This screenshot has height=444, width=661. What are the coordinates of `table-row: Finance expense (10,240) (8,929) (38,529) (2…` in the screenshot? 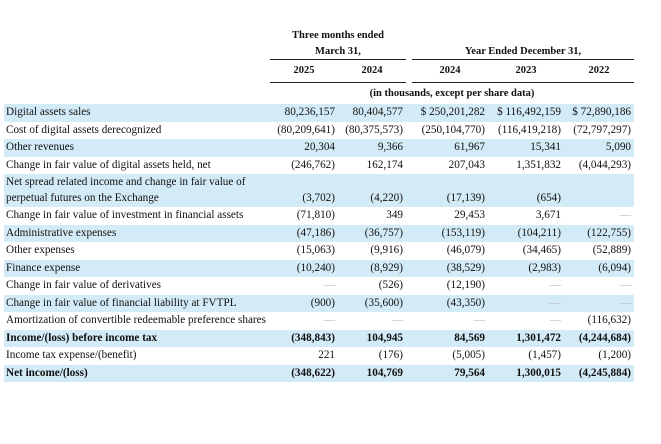 It's located at (319, 268).